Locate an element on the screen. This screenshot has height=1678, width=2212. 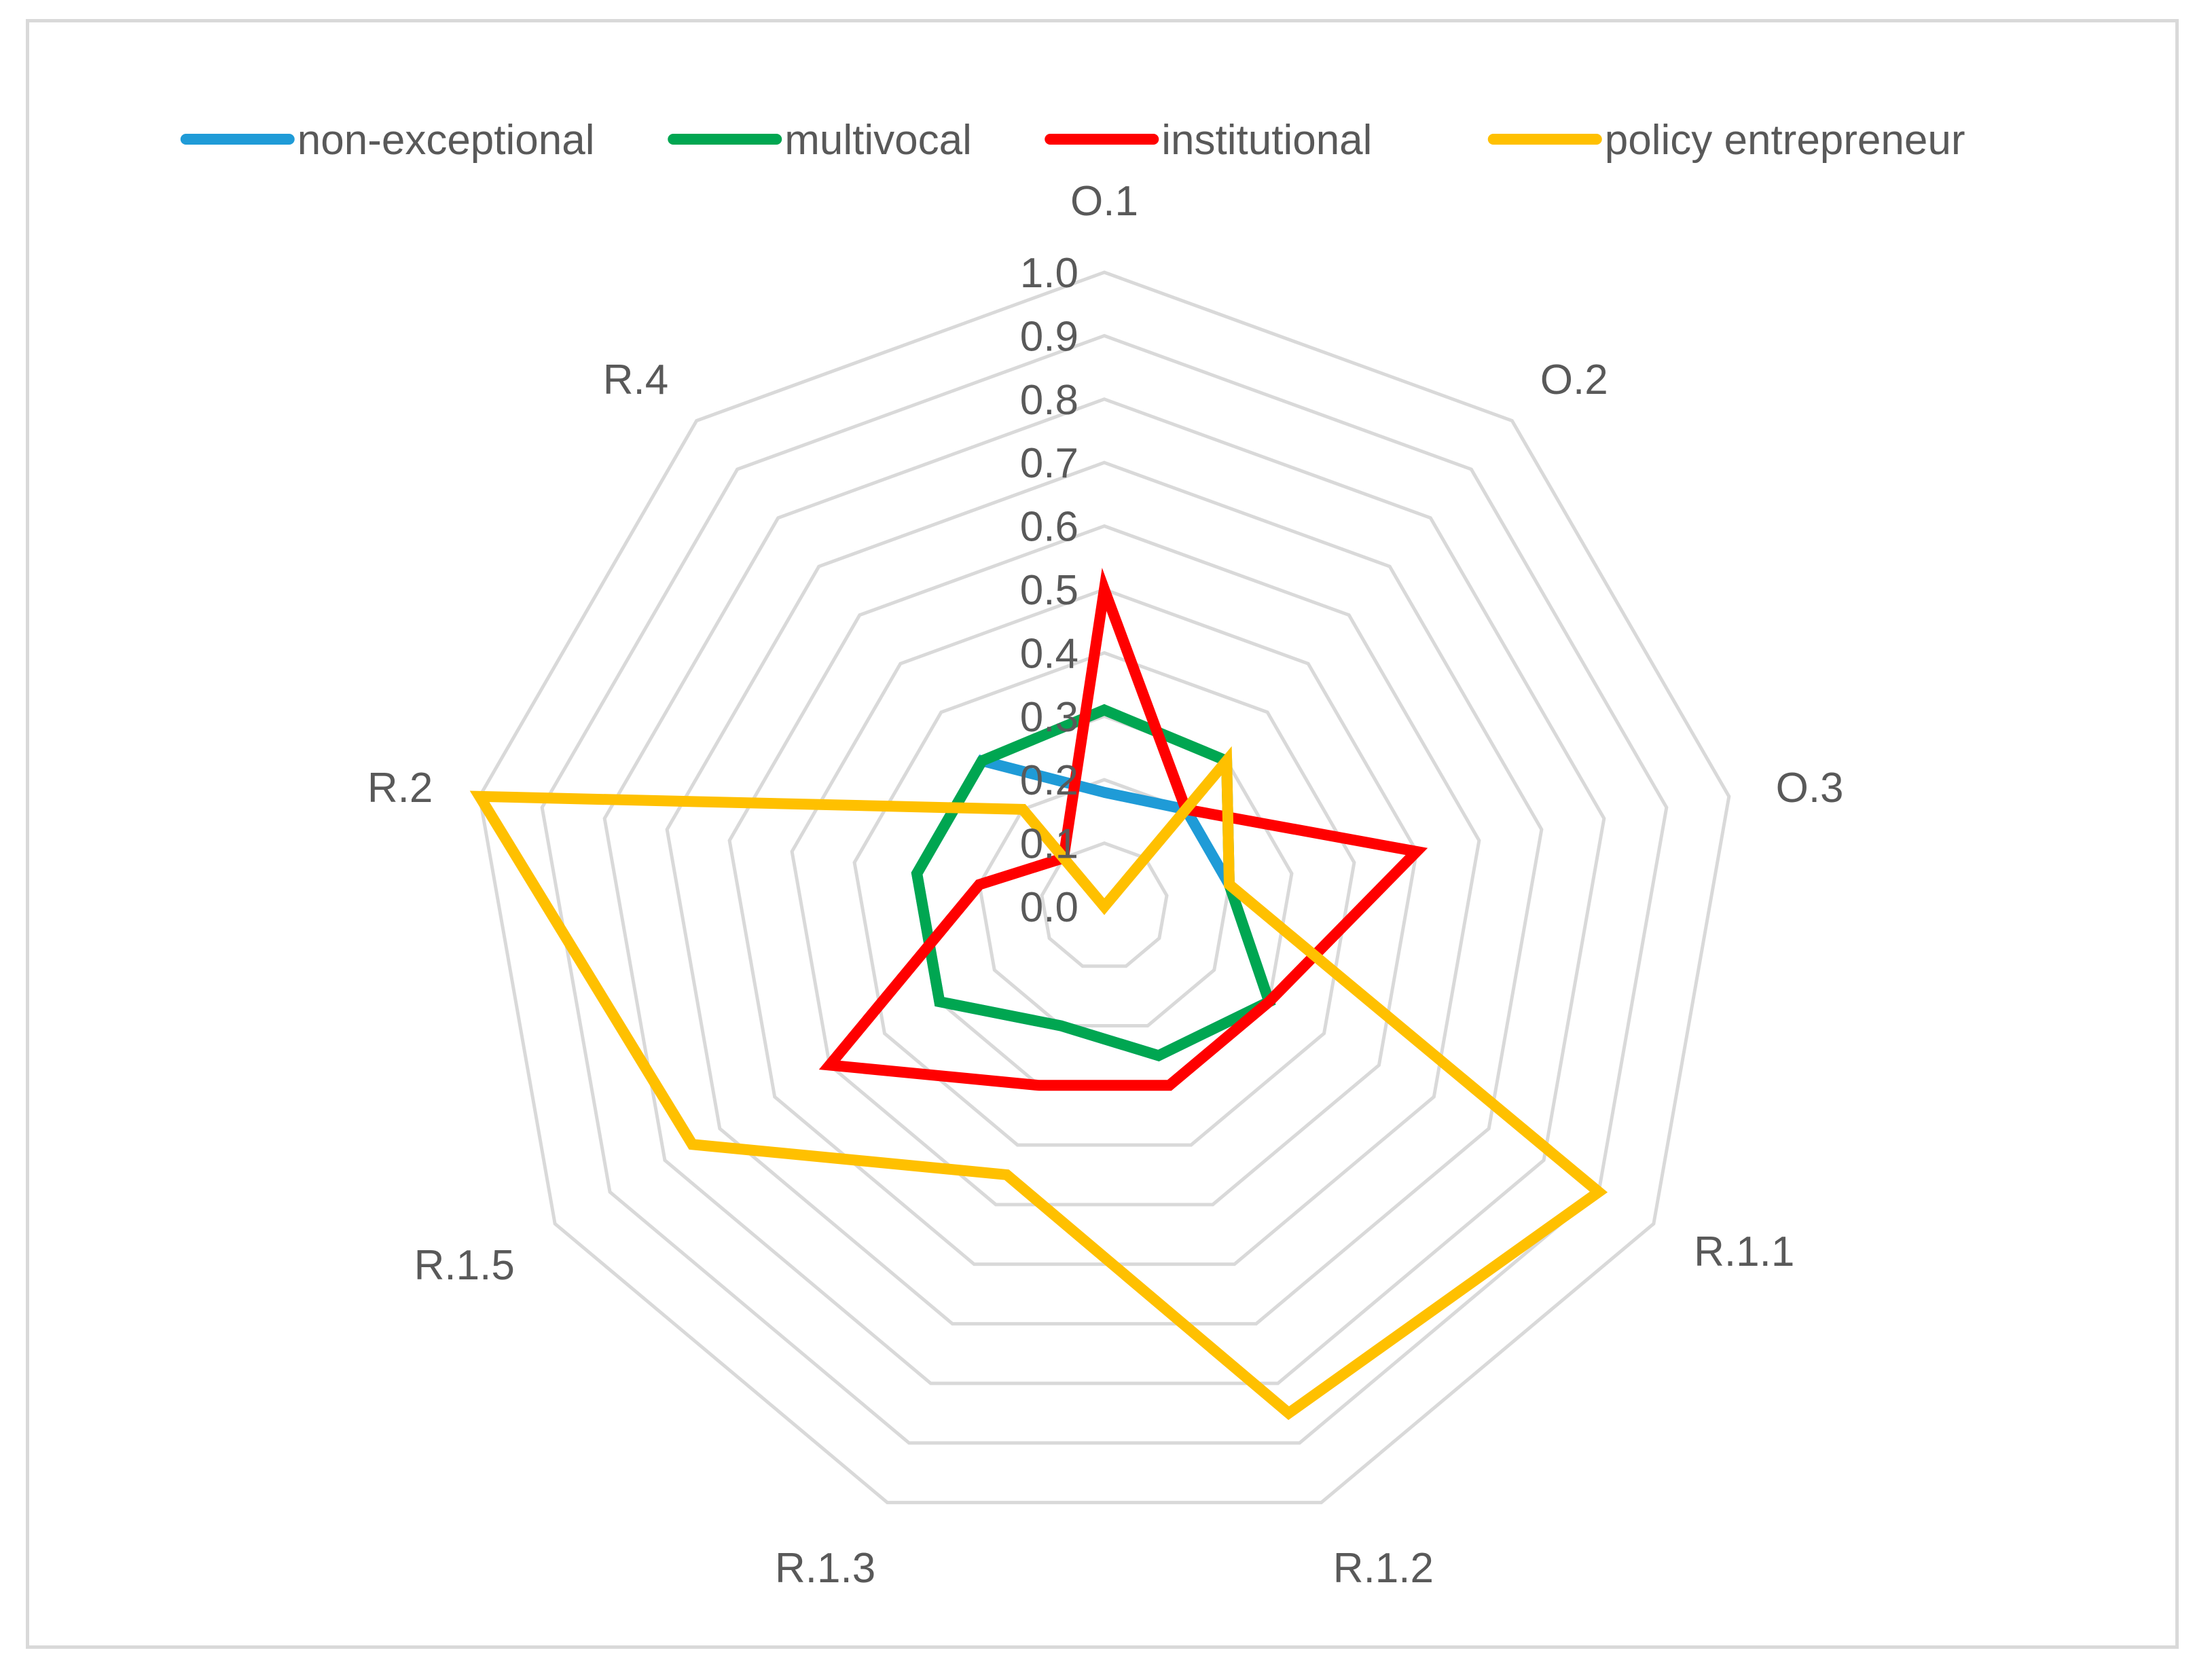
legend-item: multivocal is located at coordinates (820, 140).